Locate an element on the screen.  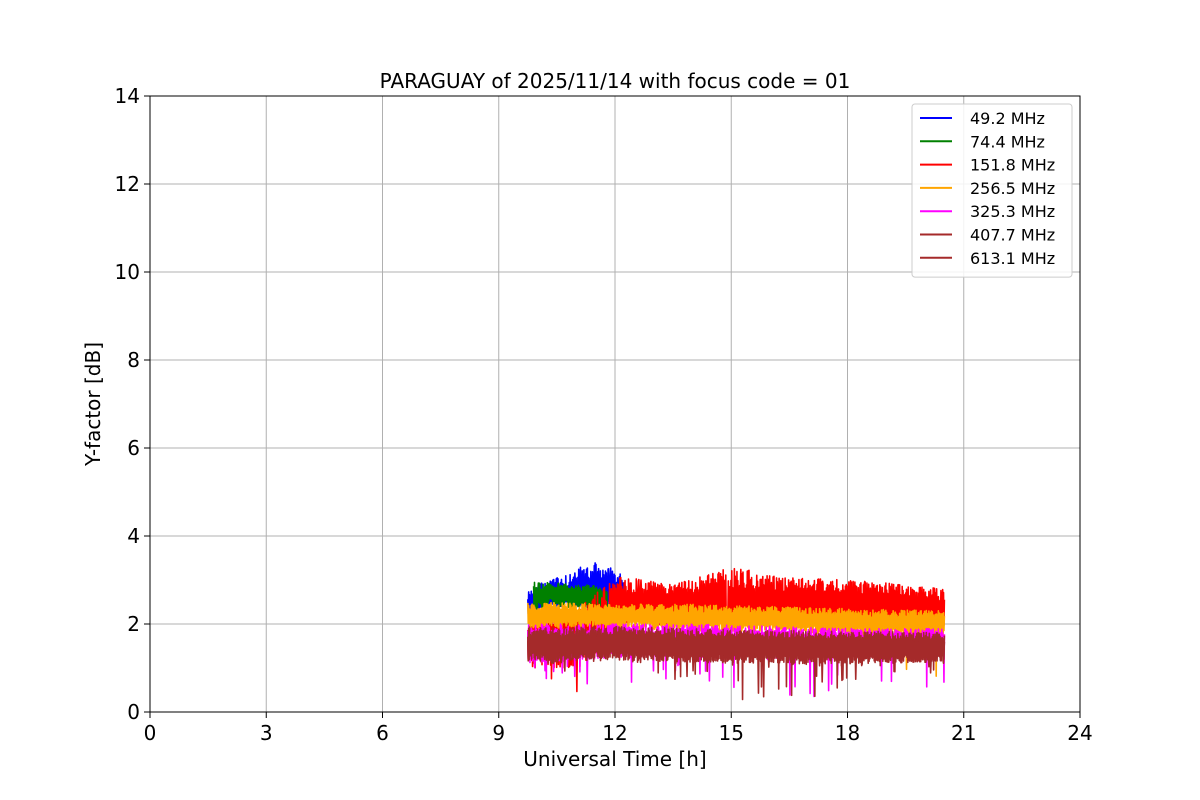
legend-entry: 325.3 MHz is located at coordinates (1012, 211).